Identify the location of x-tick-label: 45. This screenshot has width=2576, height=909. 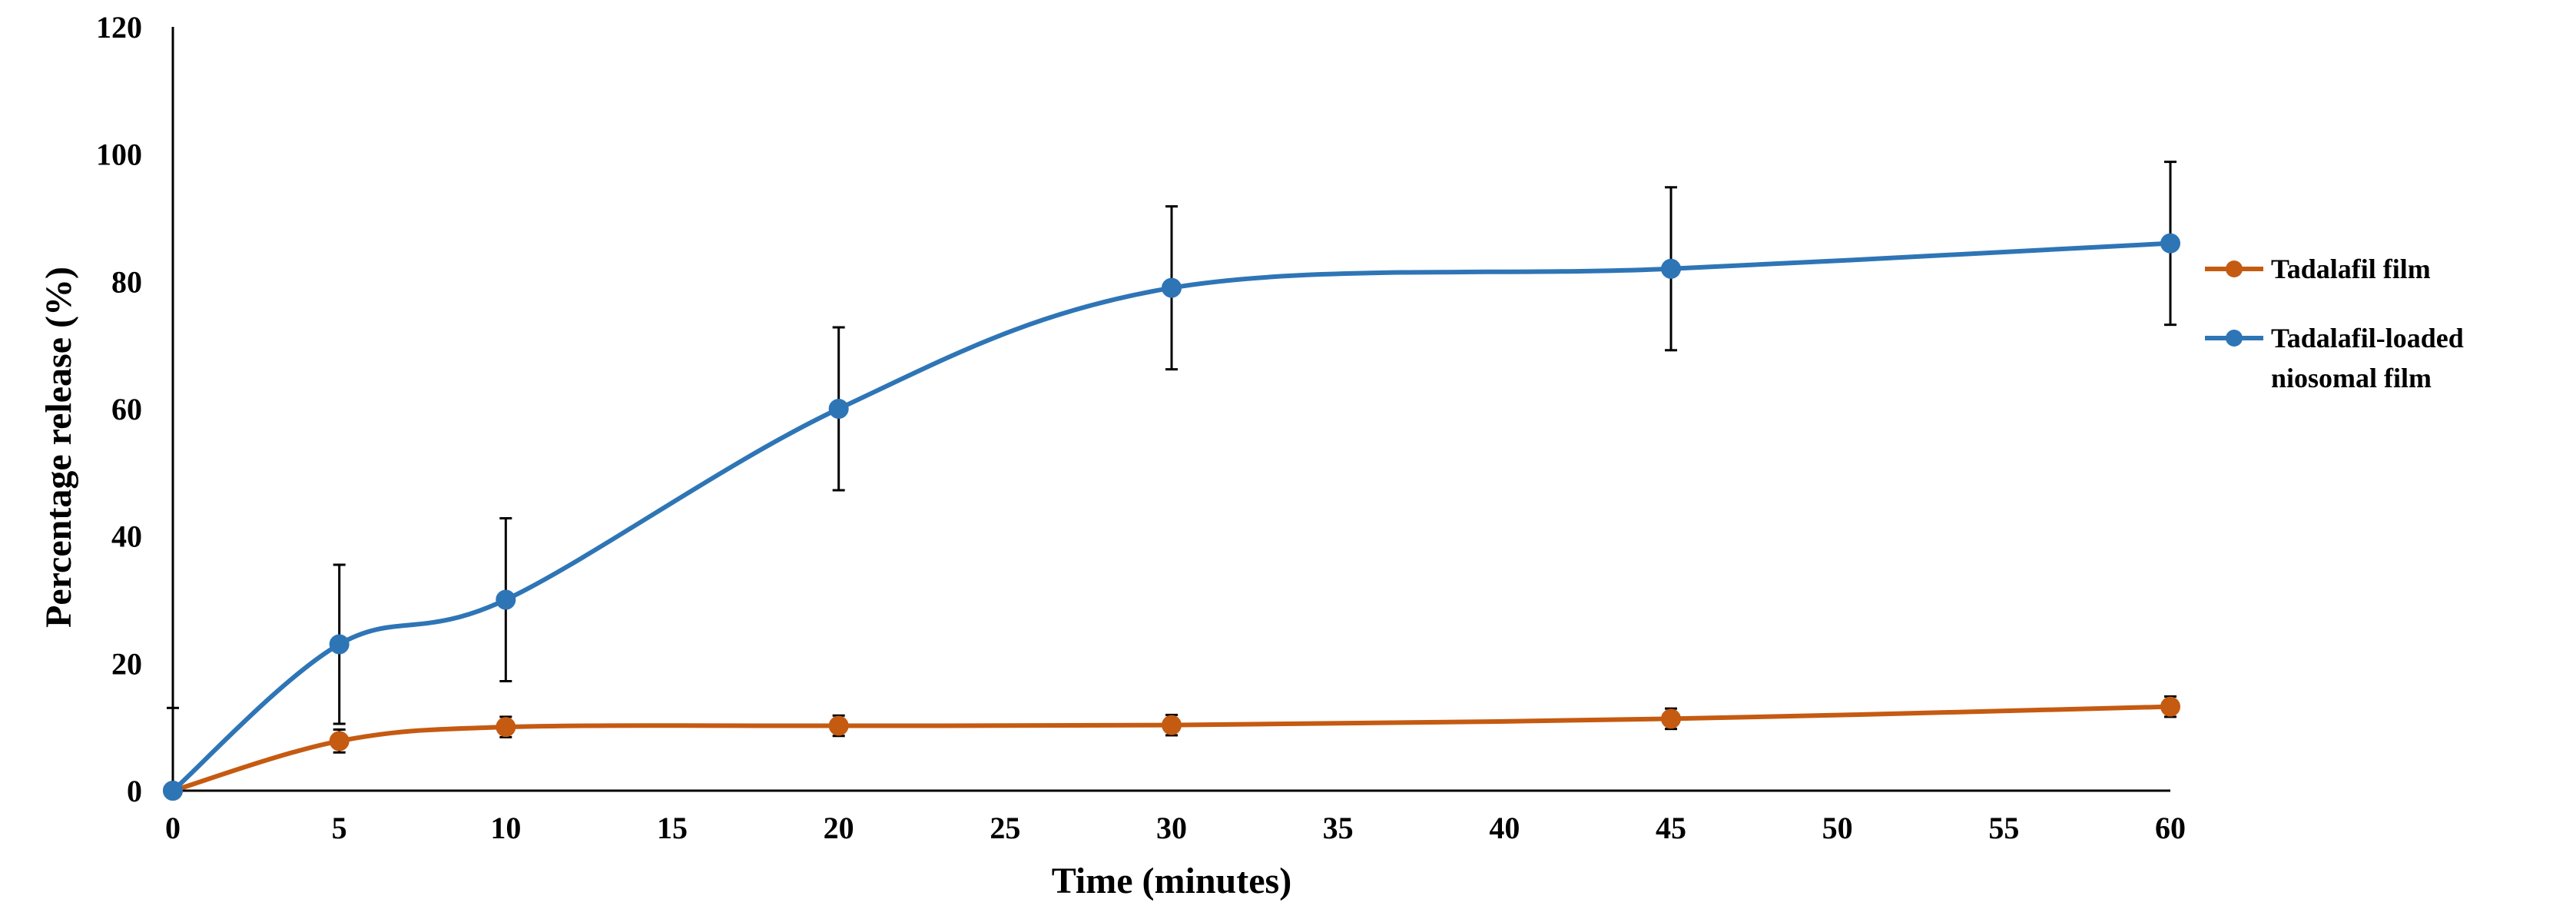
(1671, 828).